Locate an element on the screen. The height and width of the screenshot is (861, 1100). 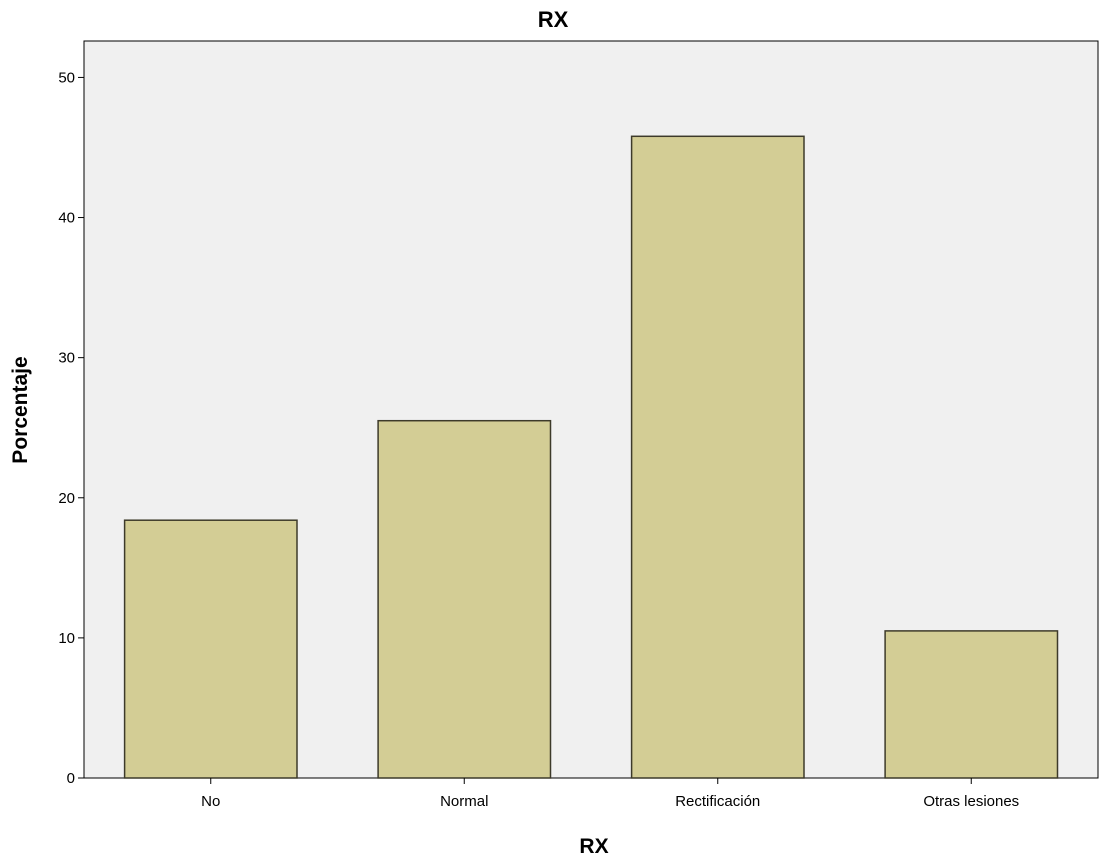
y-tick-label: 20 is located at coordinates (66, 498).